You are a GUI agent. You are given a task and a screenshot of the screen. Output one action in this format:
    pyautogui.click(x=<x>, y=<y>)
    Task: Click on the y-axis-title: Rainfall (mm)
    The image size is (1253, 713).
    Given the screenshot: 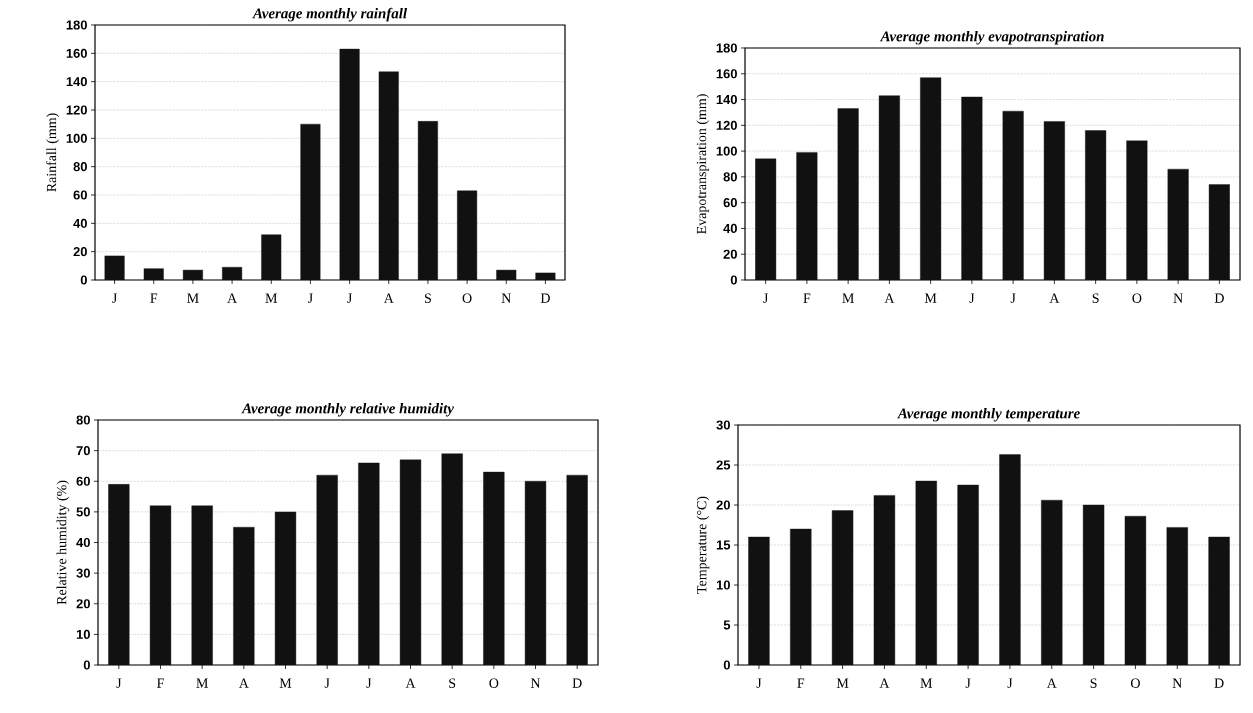 What is the action you would take?
    pyautogui.click(x=53, y=152)
    